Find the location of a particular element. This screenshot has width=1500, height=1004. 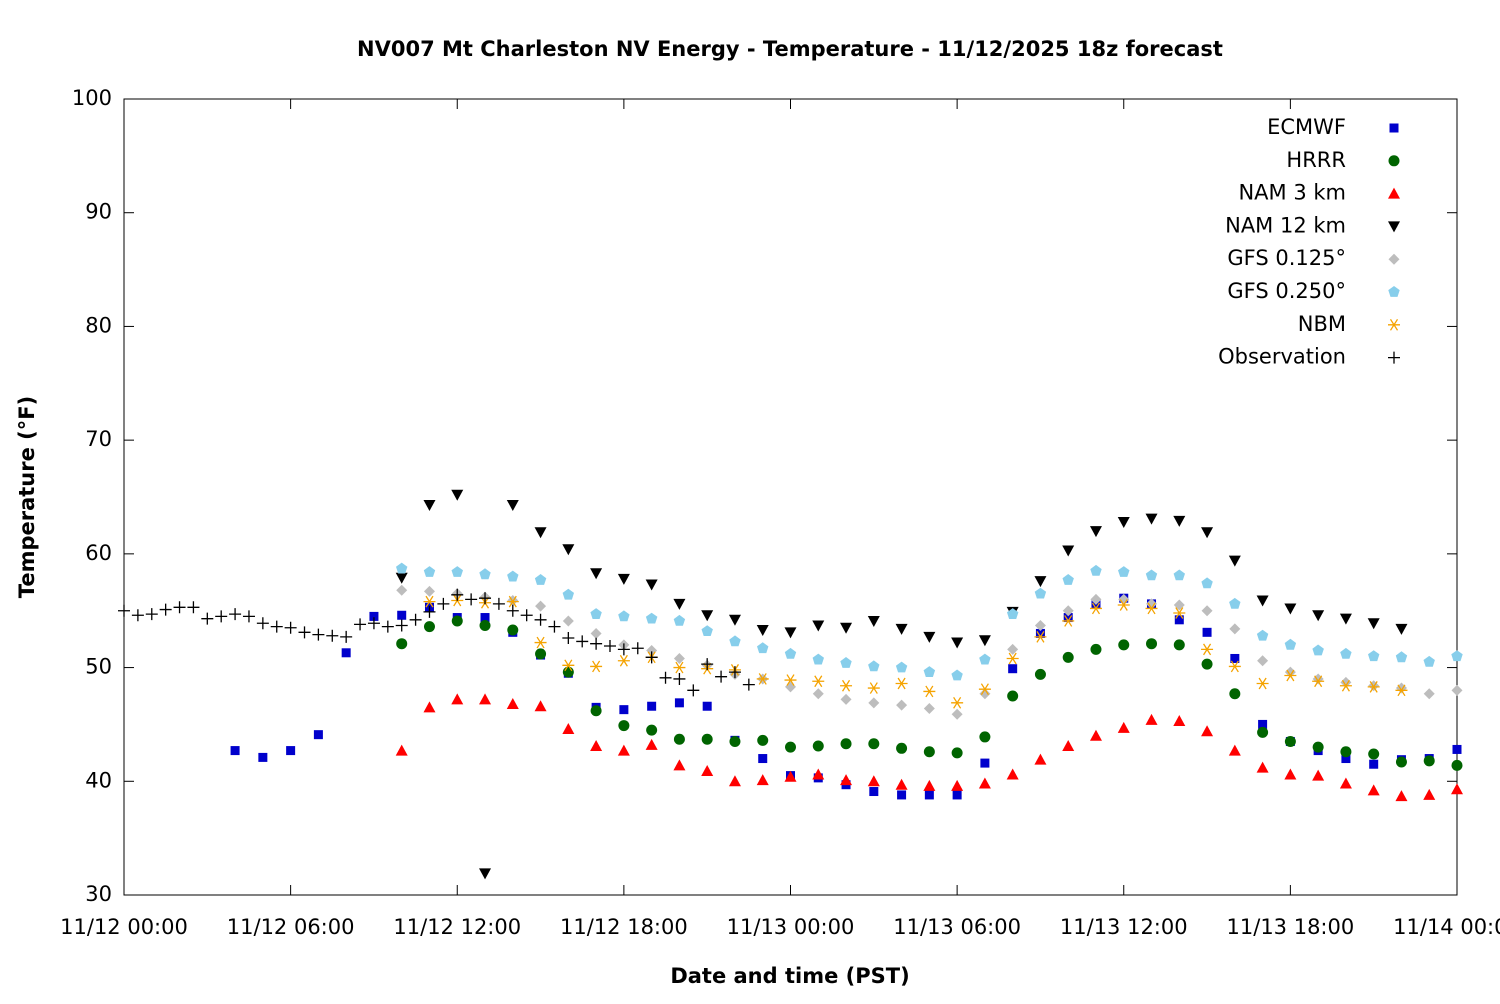

legend-label: GFS 0.250° is located at coordinates (1286, 291).